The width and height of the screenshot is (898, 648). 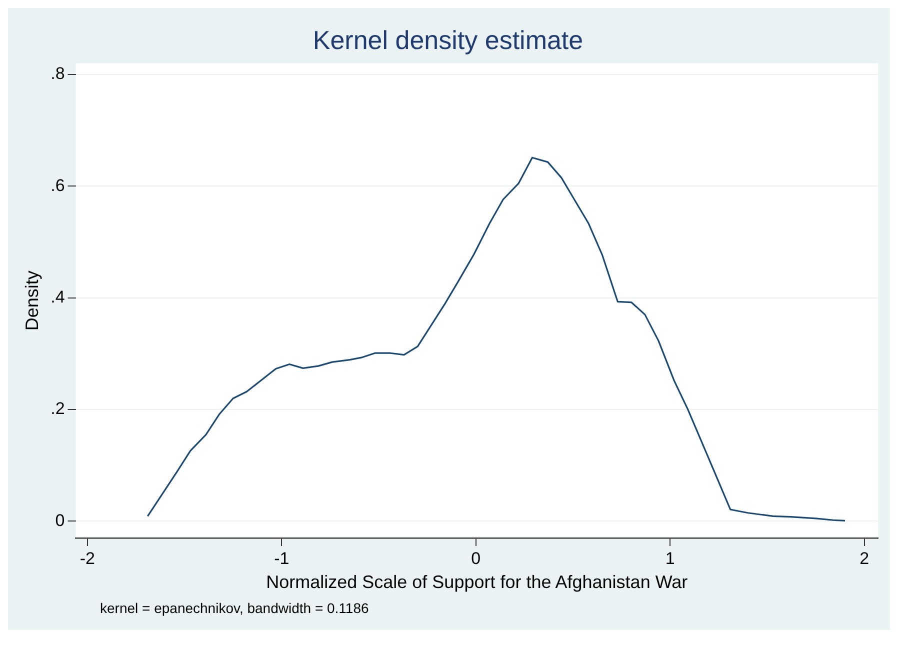 What do you see at coordinates (60, 520) in the screenshot?
I see `y-tick-label: 0` at bounding box center [60, 520].